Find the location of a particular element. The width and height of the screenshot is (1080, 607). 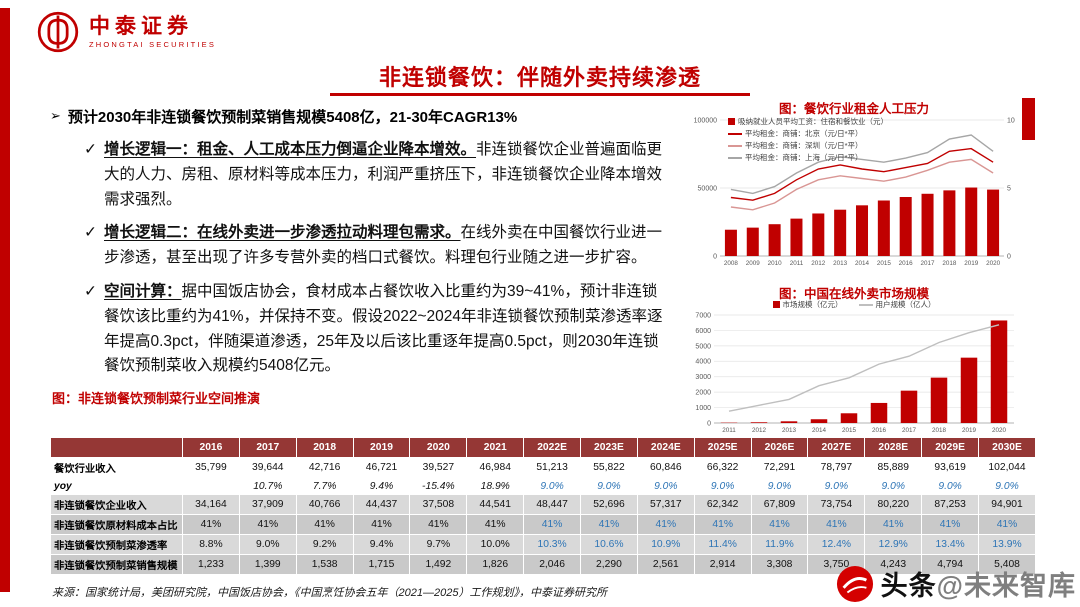

table-column-header: 2027E is located at coordinates (836, 447).